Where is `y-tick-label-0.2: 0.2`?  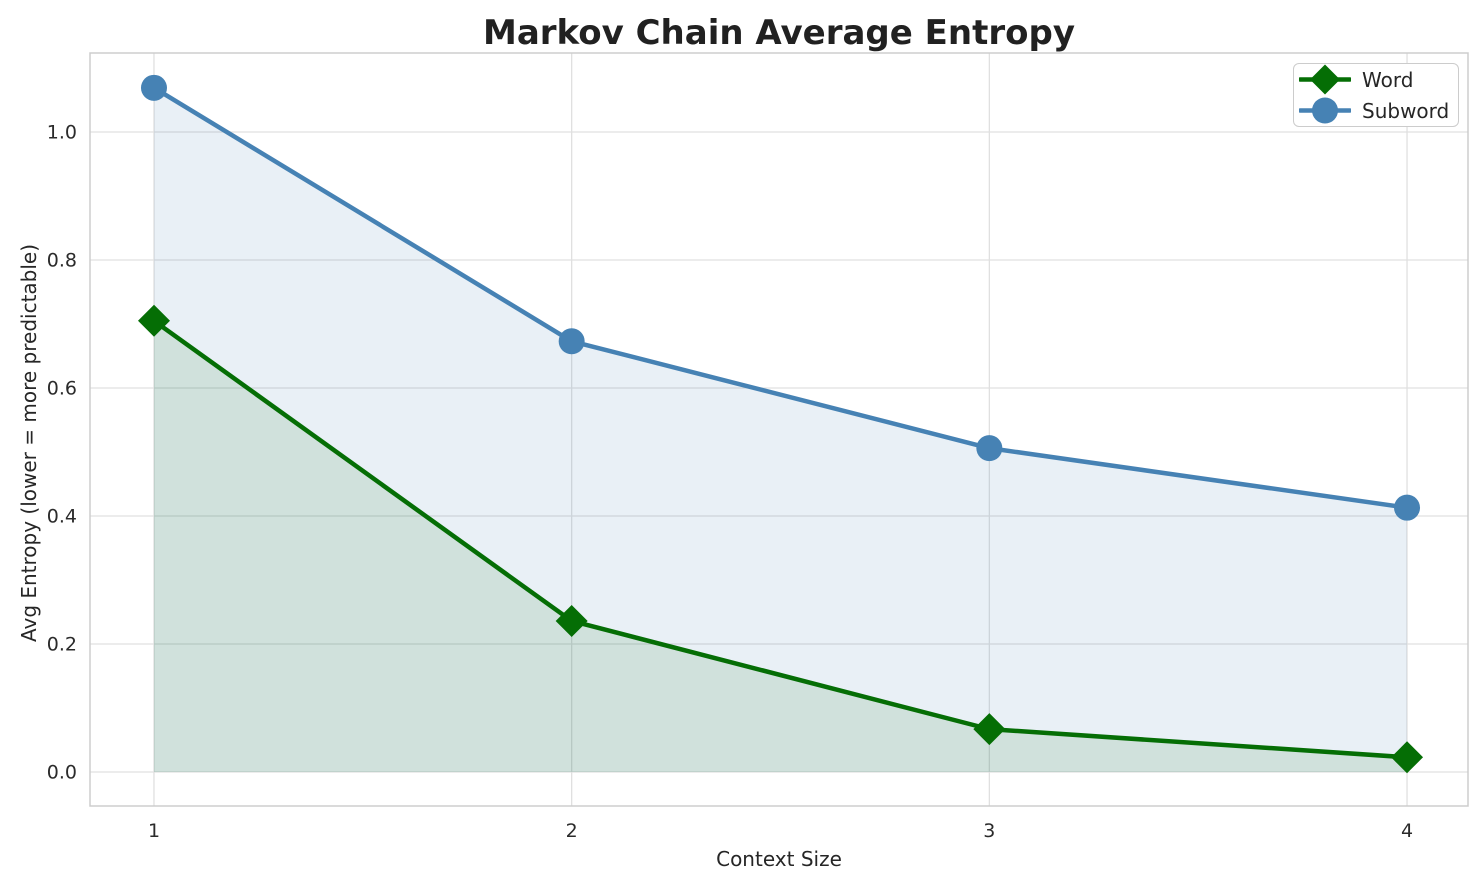 y-tick-label-0.2: 0.2 is located at coordinates (62, 645).